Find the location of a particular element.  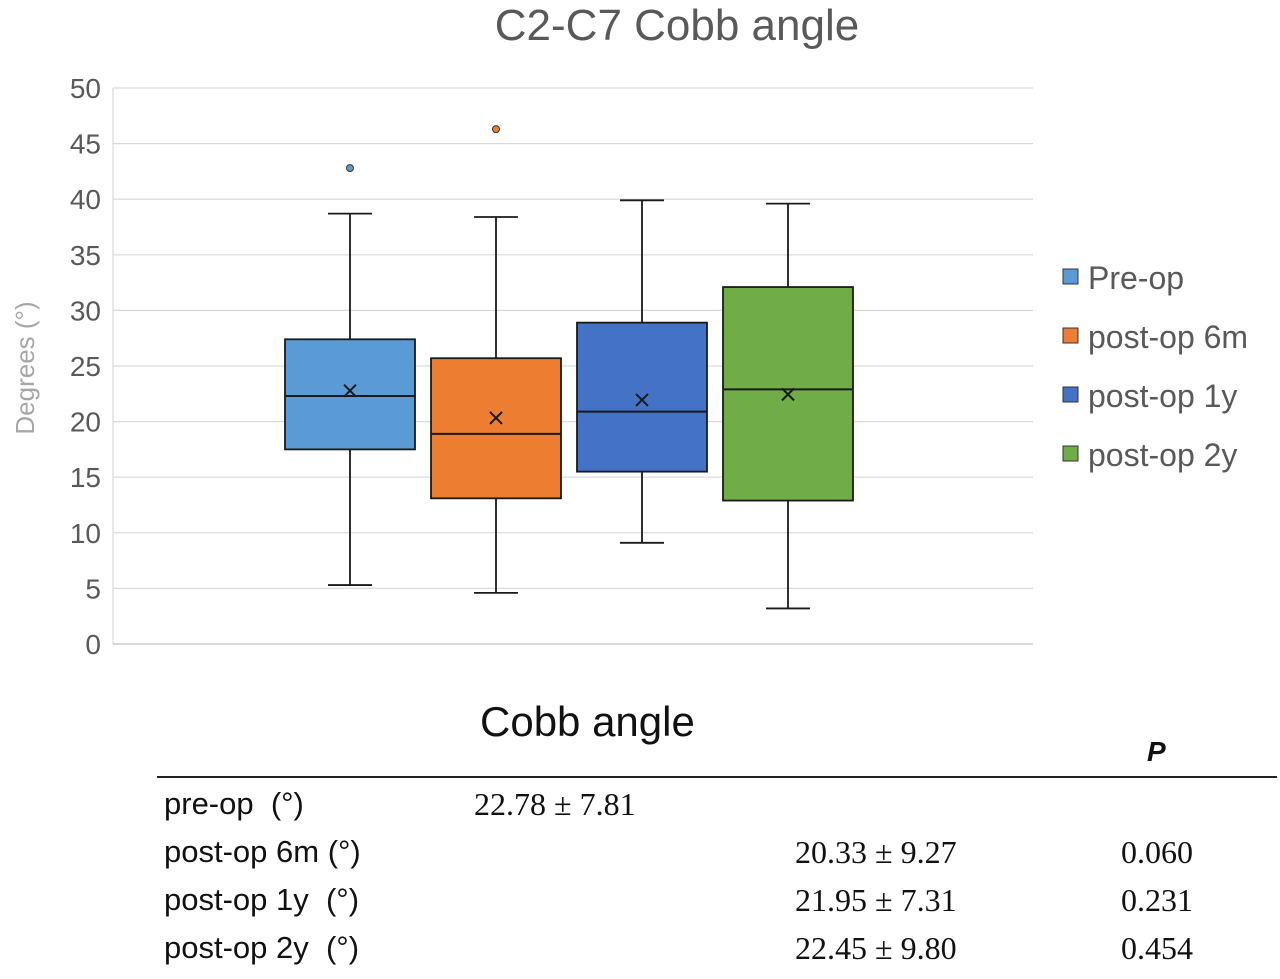

row-p-value: 0.454 is located at coordinates (1157, 948).